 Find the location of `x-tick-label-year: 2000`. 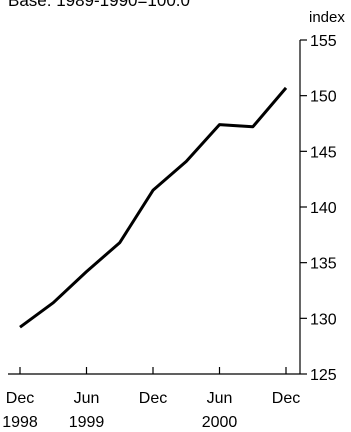

x-tick-label-year: 2000 is located at coordinates (220, 422).